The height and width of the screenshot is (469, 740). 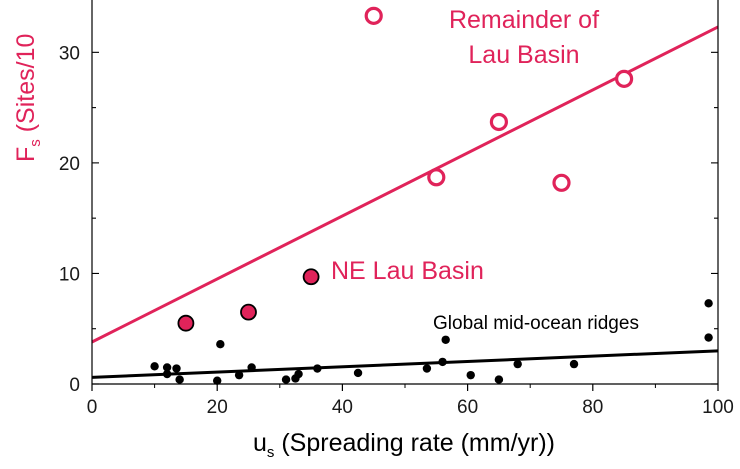 I want to click on x-tick-label: 0, so click(x=92, y=407).